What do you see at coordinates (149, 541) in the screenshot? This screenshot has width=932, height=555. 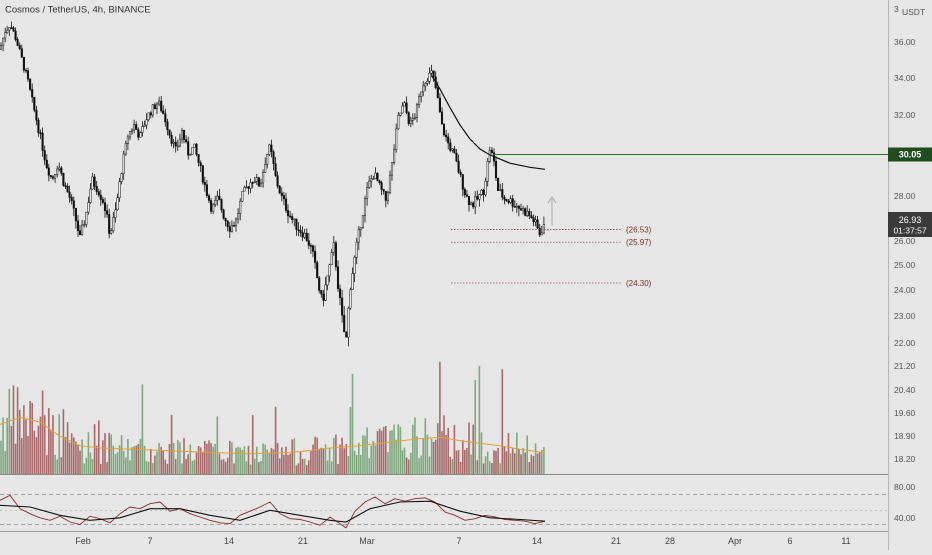 I see `time-tick-label: 7` at bounding box center [149, 541].